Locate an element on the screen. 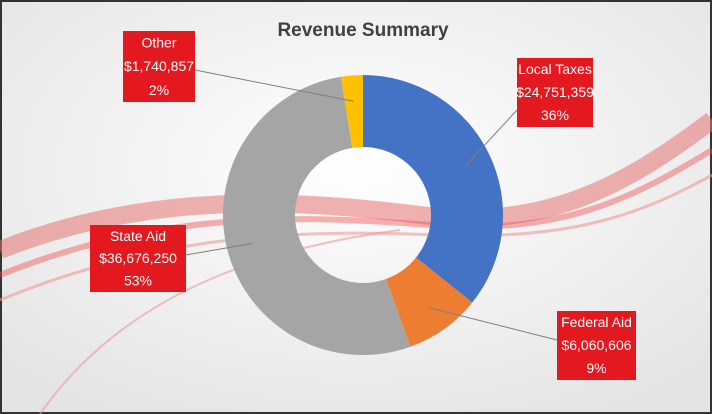  value-label: $6,060,606 is located at coordinates (596, 345).